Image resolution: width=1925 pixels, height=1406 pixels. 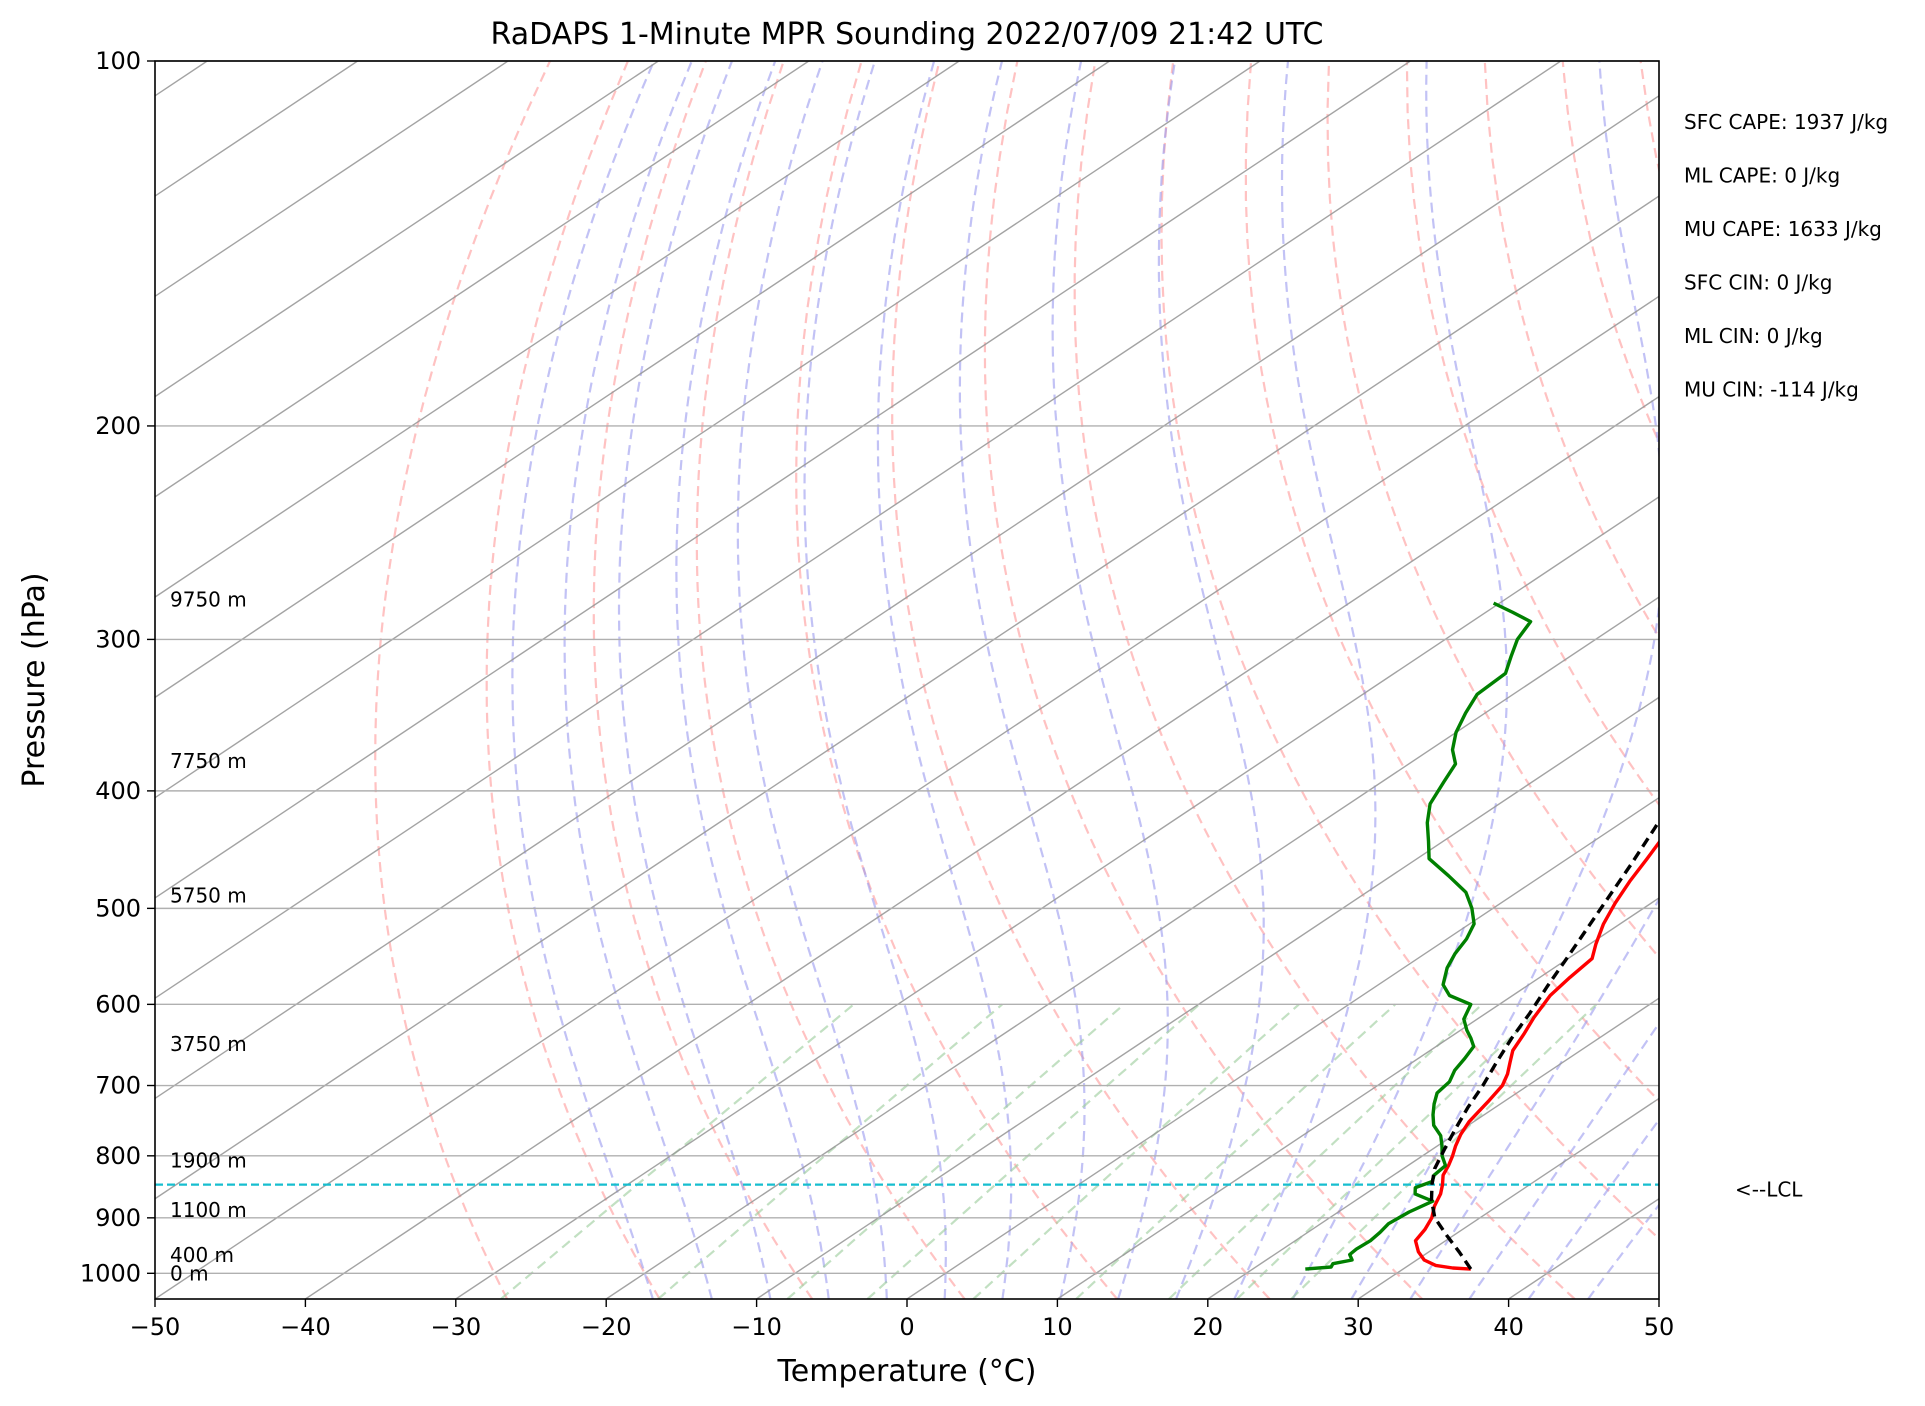 I want to click on stability-index: SFC CAPE: 1937 J/kg, so click(x=1786, y=122).